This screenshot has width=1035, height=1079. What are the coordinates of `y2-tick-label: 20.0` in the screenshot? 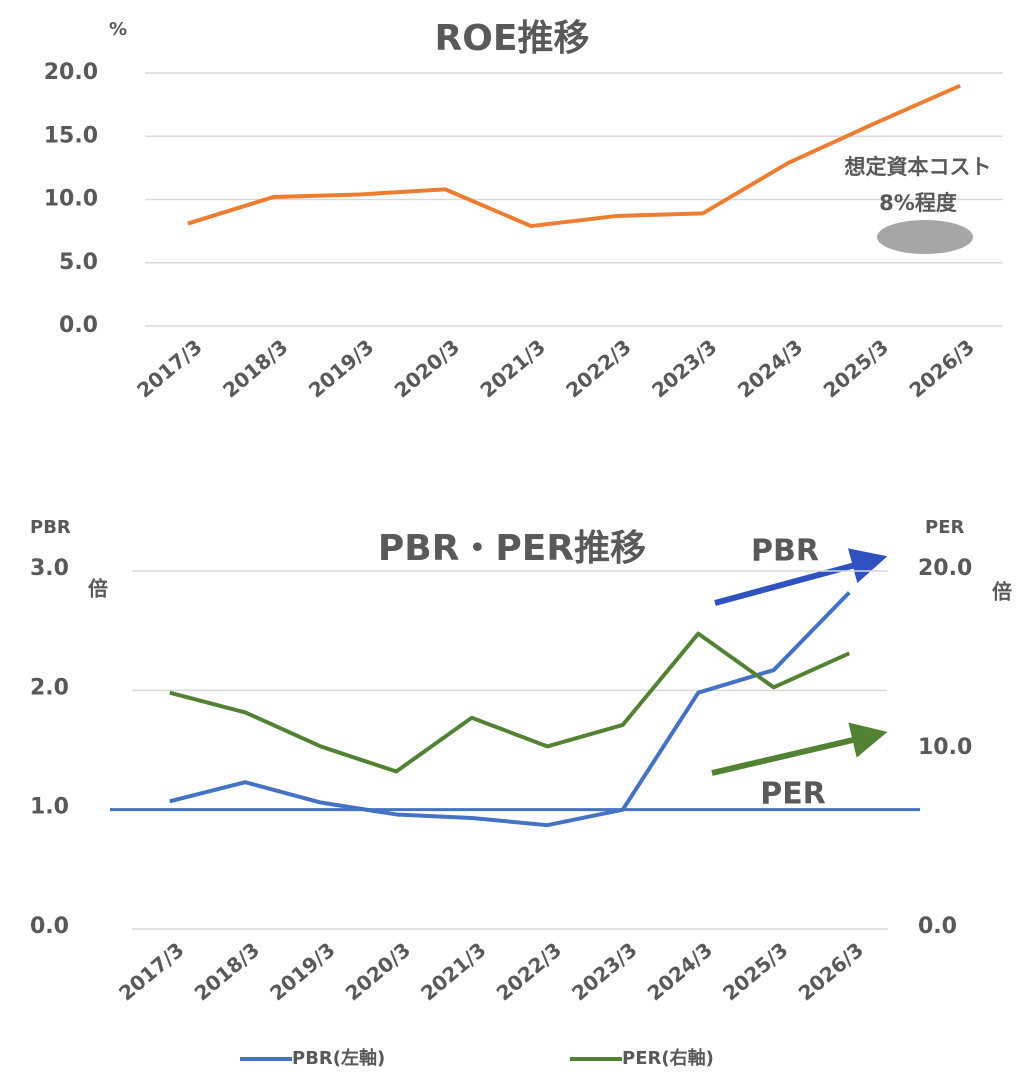 It's located at (945, 568).